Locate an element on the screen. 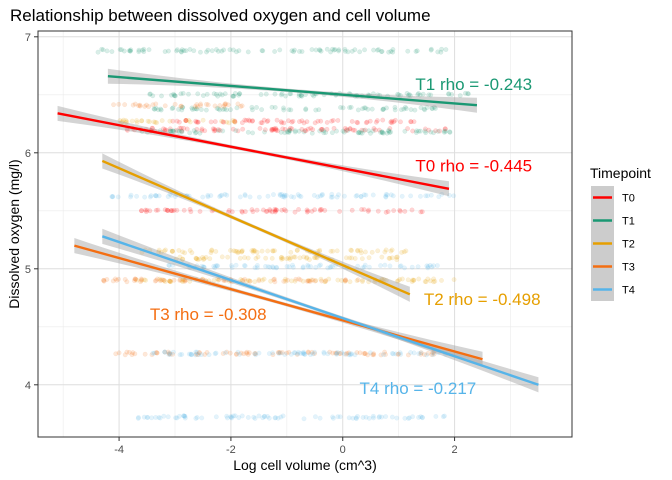 This screenshot has height=480, width=672. fit-line-T3 is located at coordinates (278, 302).